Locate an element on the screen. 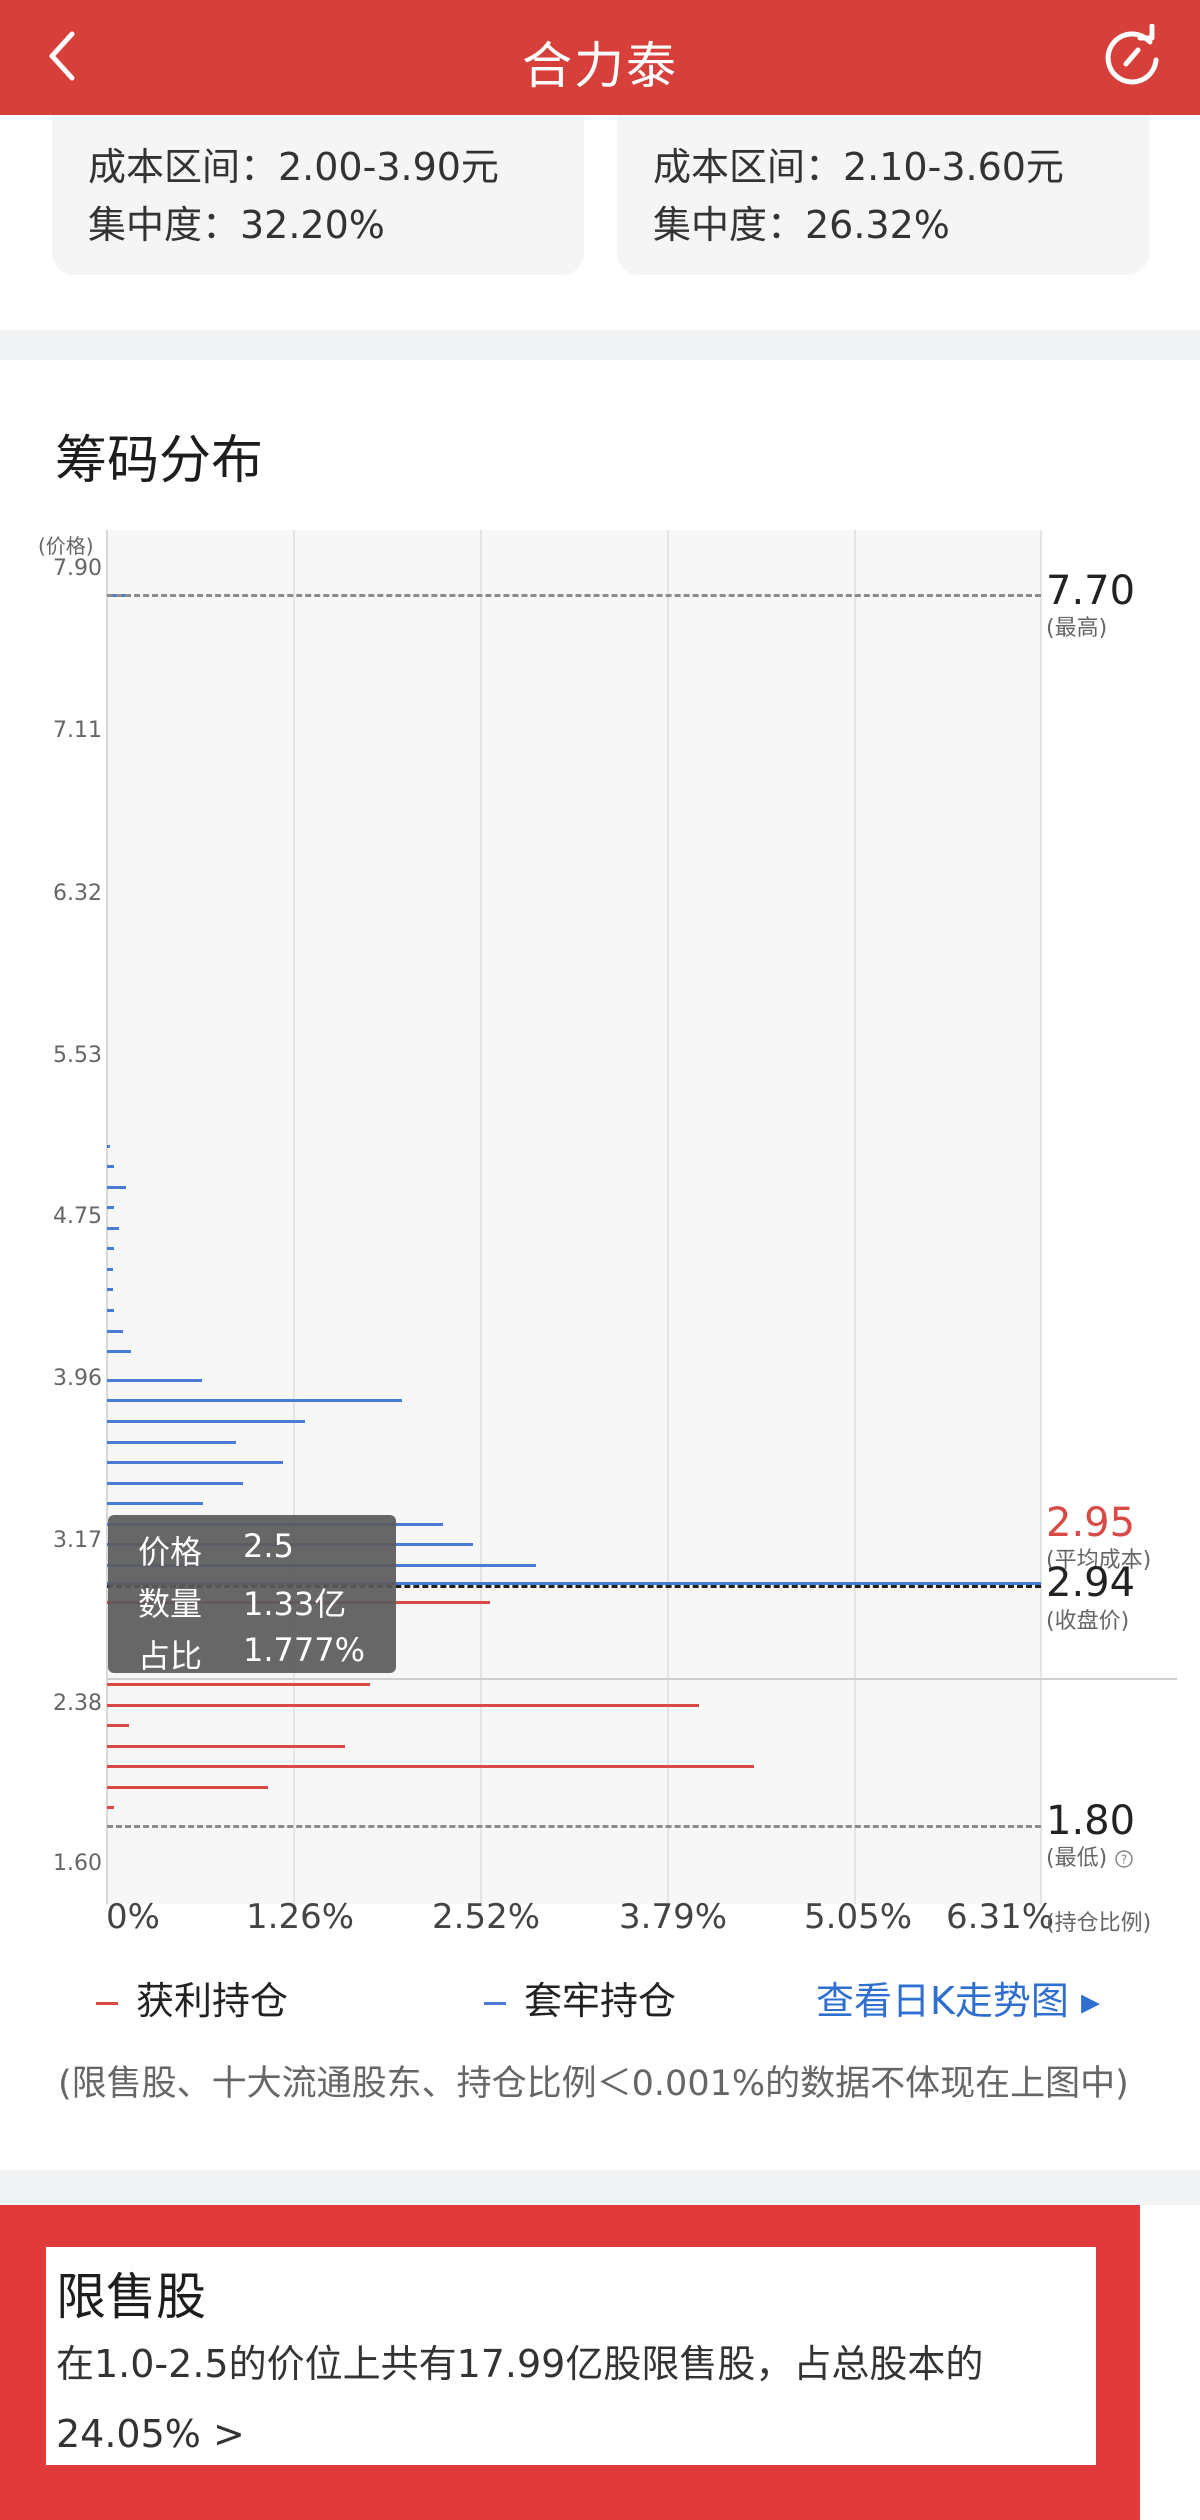 The image size is (1200, 2520). y-axis-line is located at coordinates (107, 1217).